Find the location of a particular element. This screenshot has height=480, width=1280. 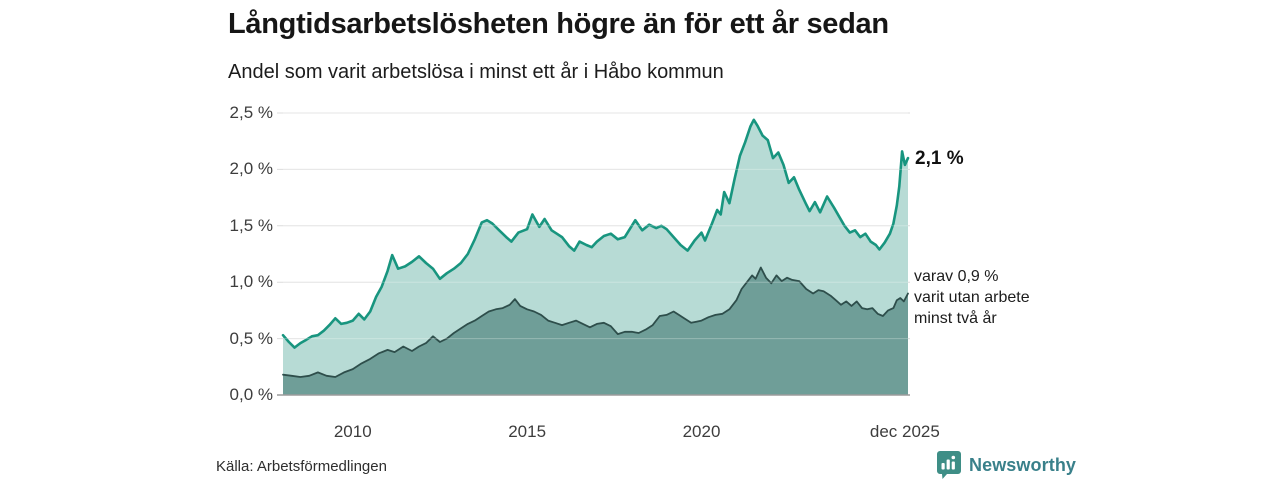

series2-annotation-line: varav 0,9 % is located at coordinates (956, 276).